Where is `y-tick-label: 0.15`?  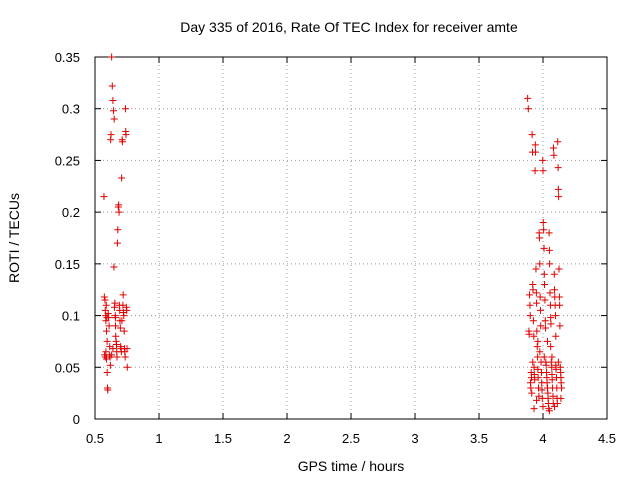 y-tick-label: 0.15 is located at coordinates (67, 264).